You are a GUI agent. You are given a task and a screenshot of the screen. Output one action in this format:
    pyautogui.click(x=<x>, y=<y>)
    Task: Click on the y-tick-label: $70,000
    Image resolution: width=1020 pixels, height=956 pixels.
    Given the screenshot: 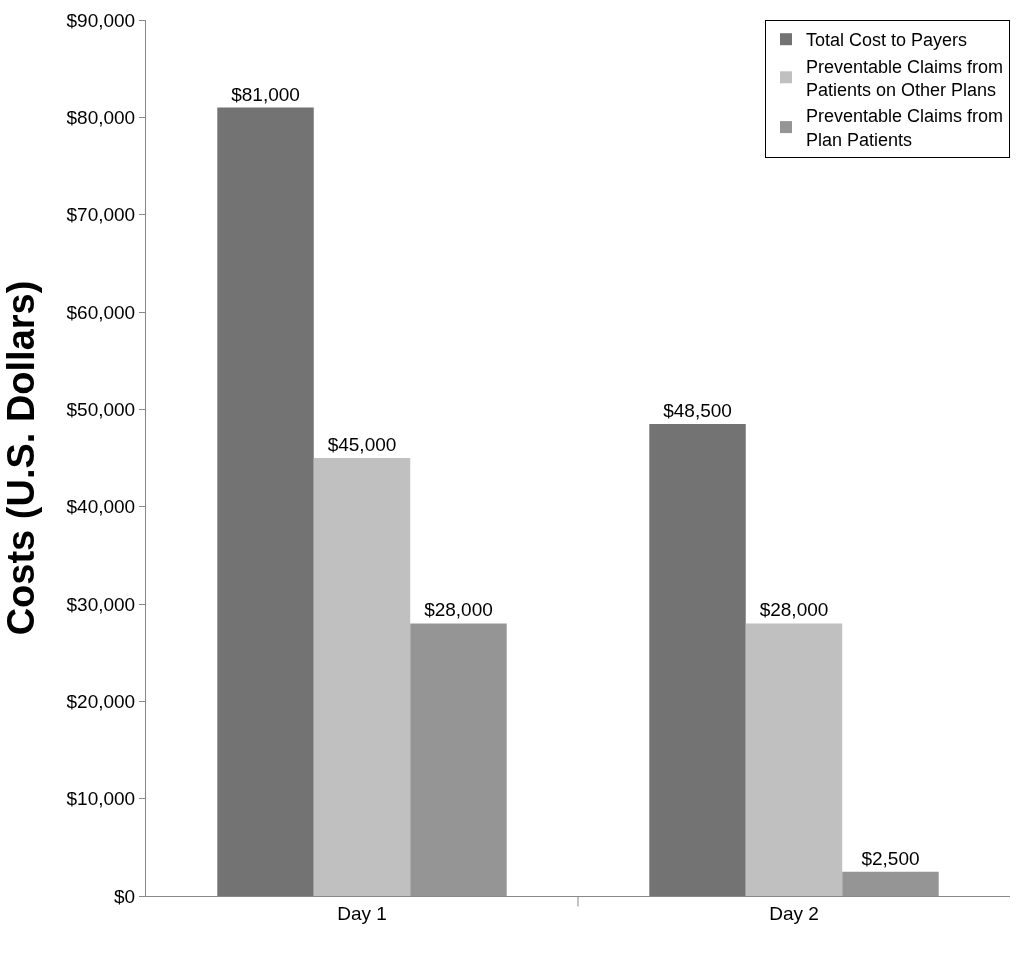 What is the action you would take?
    pyautogui.click(x=101, y=215)
    